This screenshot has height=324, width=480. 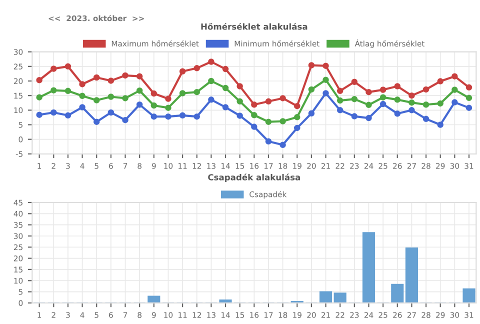 What do you see at coordinates (254, 26) in the screenshot?
I see `chart-title: Hőmérséklet alakulása` at bounding box center [254, 26].